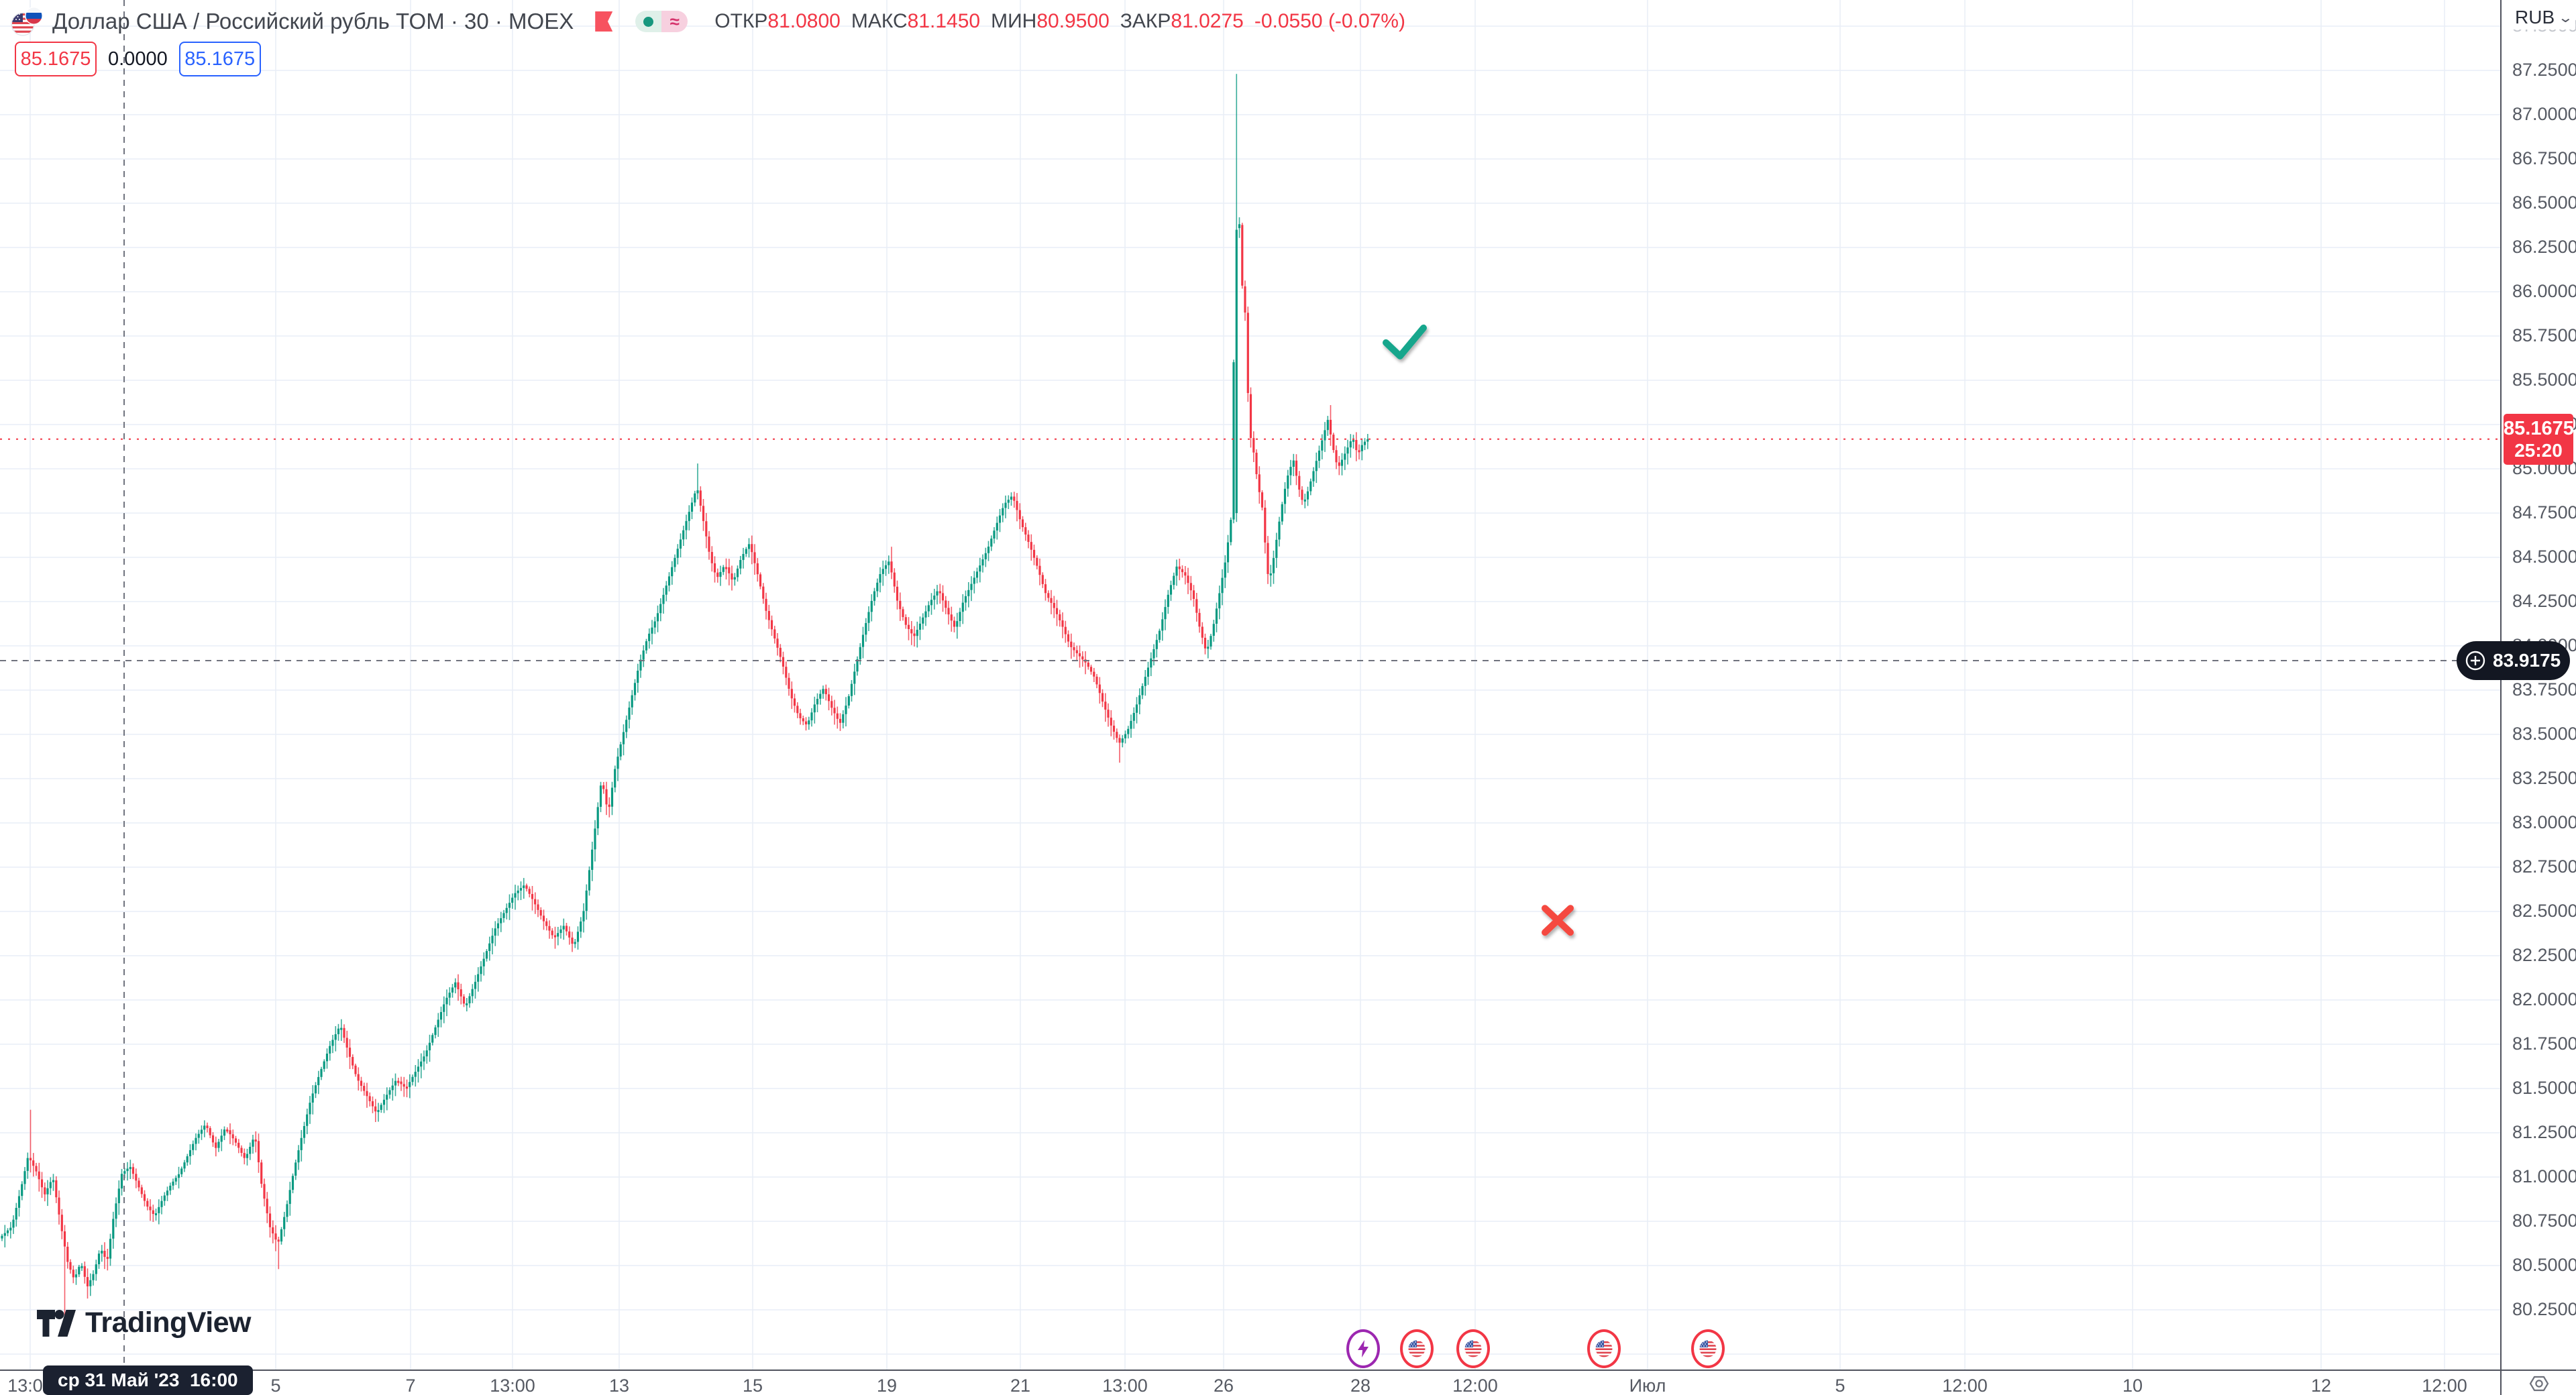  I want to click on time-axis-label: 26, so click(1223, 1385).